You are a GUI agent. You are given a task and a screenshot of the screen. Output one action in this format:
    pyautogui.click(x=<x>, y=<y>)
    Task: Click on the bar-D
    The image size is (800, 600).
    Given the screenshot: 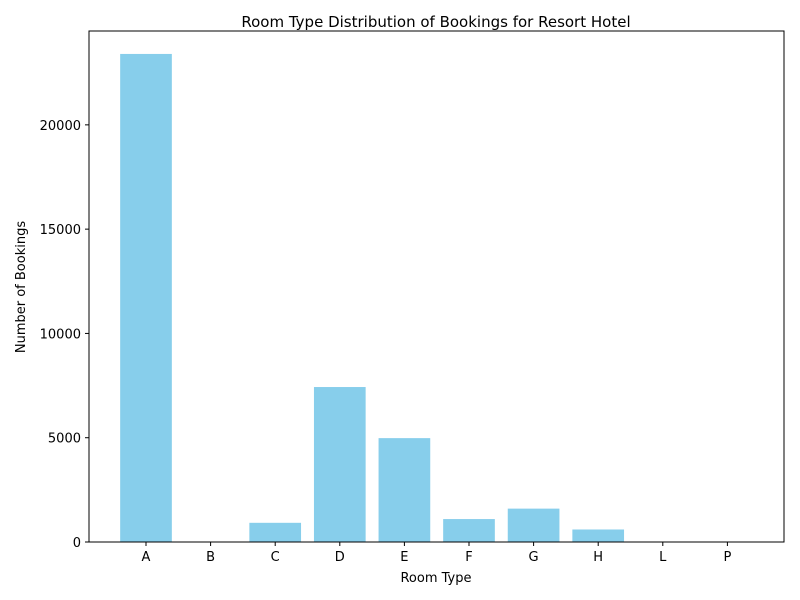 What is the action you would take?
    pyautogui.click(x=339, y=464)
    